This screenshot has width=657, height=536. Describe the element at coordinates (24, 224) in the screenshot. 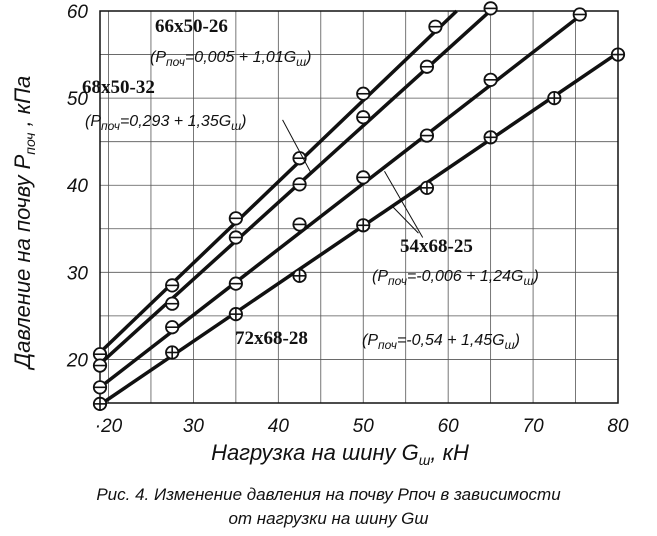

I see `y-axis-title: Давление на почву Pпоч , кПа` at that location.